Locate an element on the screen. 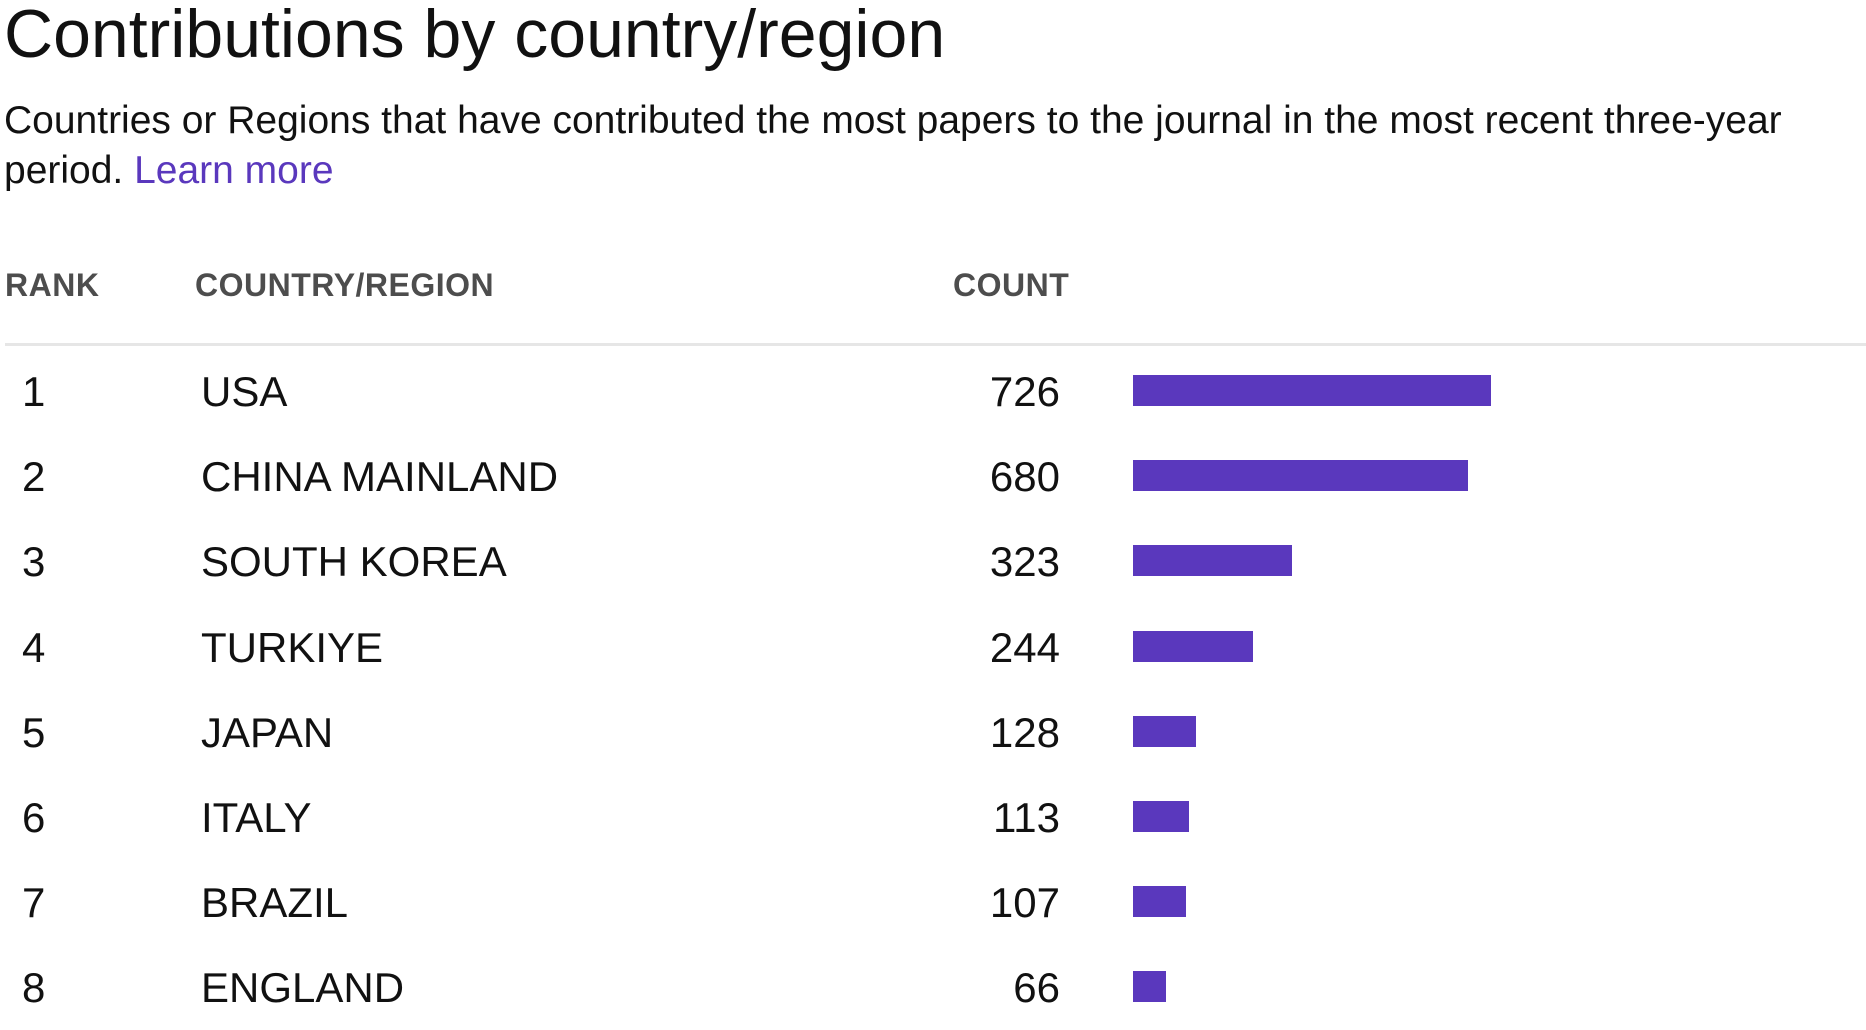 The image size is (1866, 1030). rank-cell: 7 is located at coordinates (34, 903).